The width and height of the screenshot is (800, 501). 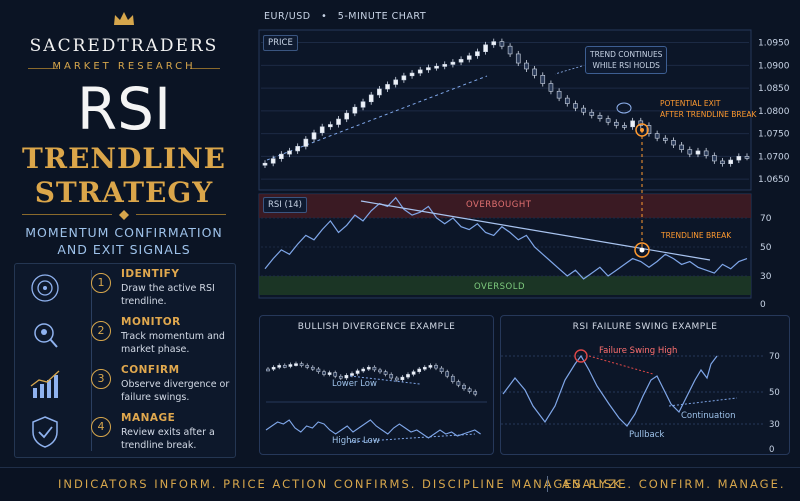 What do you see at coordinates (645, 327) in the screenshot?
I see `failure-swing-title: RSI FAILURE SWING EXAMPLE` at bounding box center [645, 327].